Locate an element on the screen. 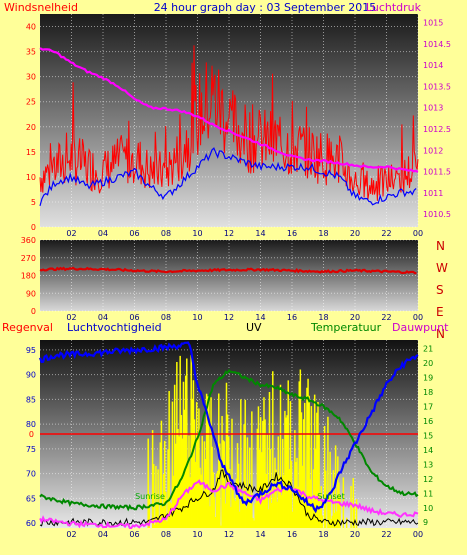 Image resolution: width=467 pixels, height=555 pixels. legend-luchtvochtigheid: Luchtvochtigheid is located at coordinates (114, 327).